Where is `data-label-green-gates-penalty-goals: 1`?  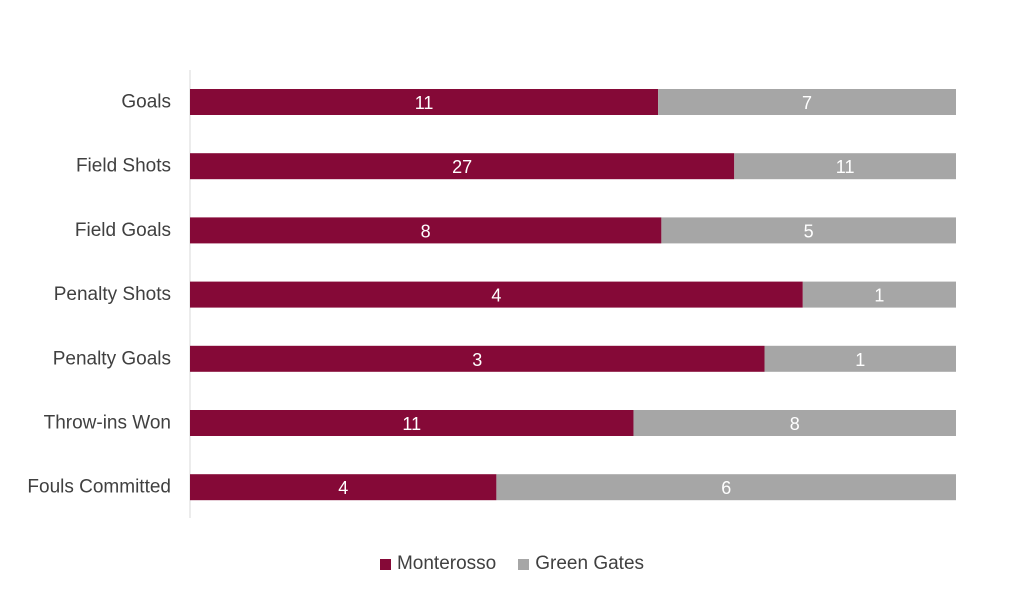
data-label-green-gates-penalty-goals: 1 is located at coordinates (860, 360).